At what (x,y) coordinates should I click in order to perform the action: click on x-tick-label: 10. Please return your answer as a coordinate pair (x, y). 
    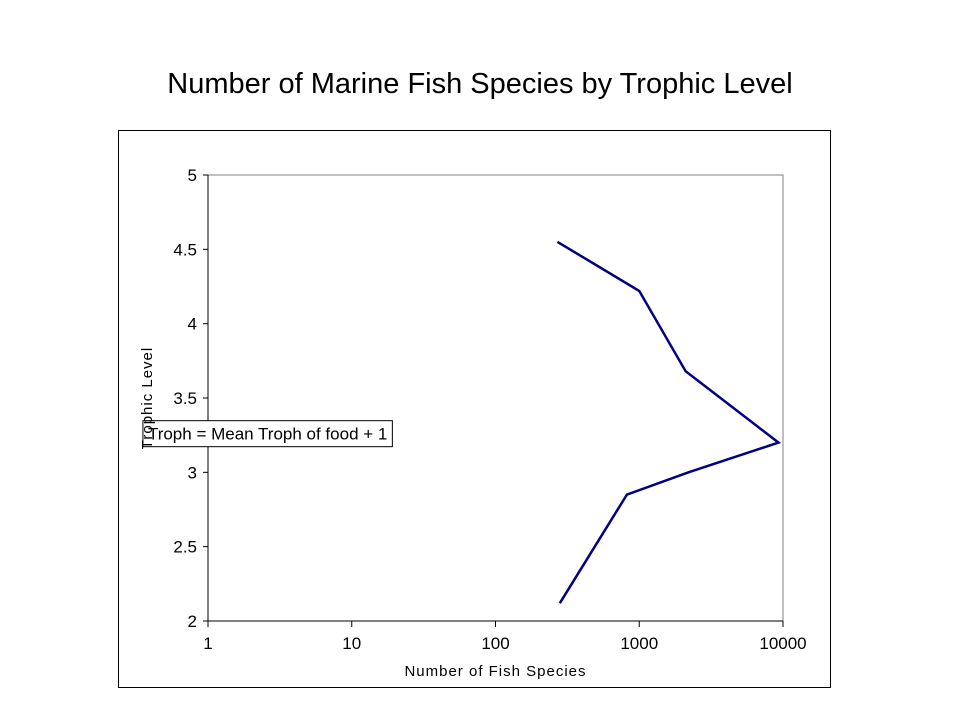
    Looking at the image, I should click on (351, 643).